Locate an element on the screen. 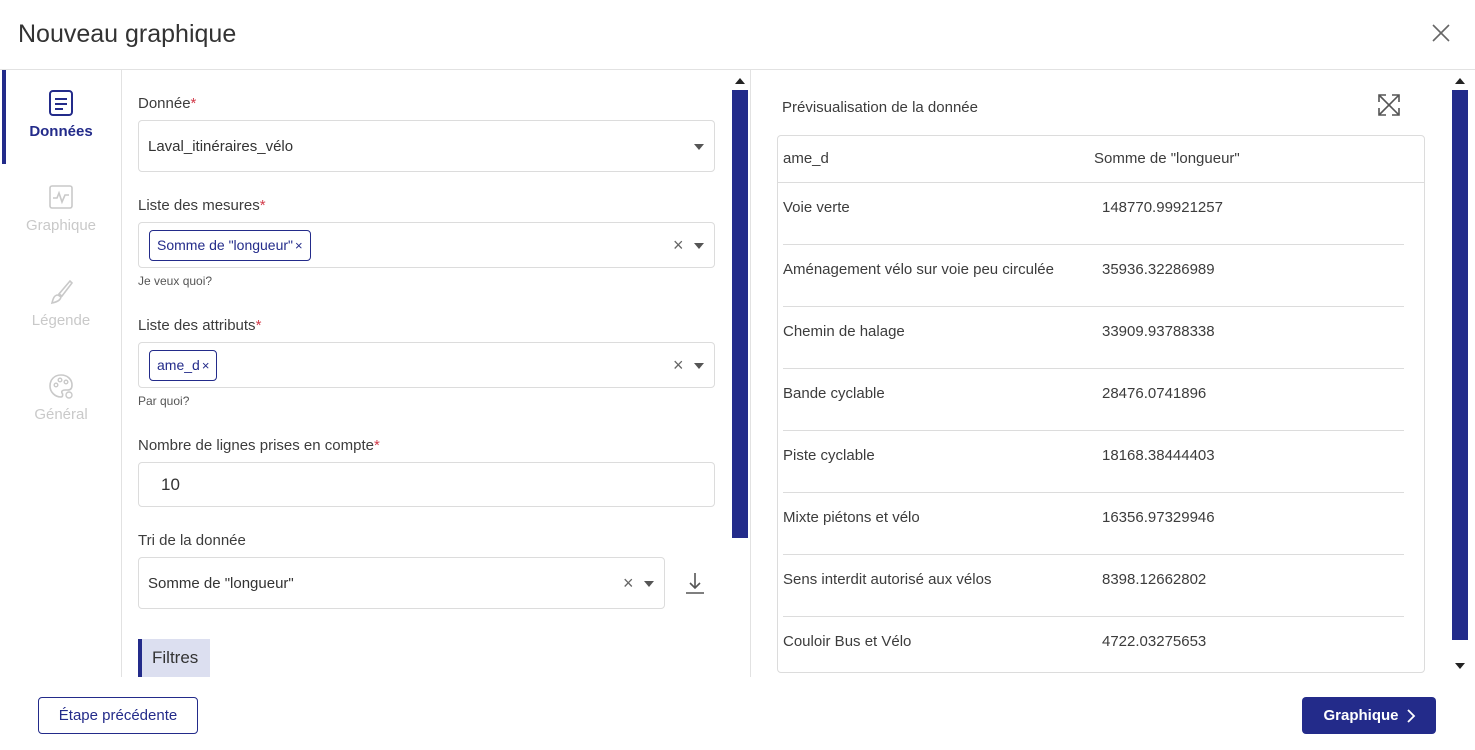 This screenshot has width=1475, height=750. form-scrollbar is located at coordinates (740, 373).